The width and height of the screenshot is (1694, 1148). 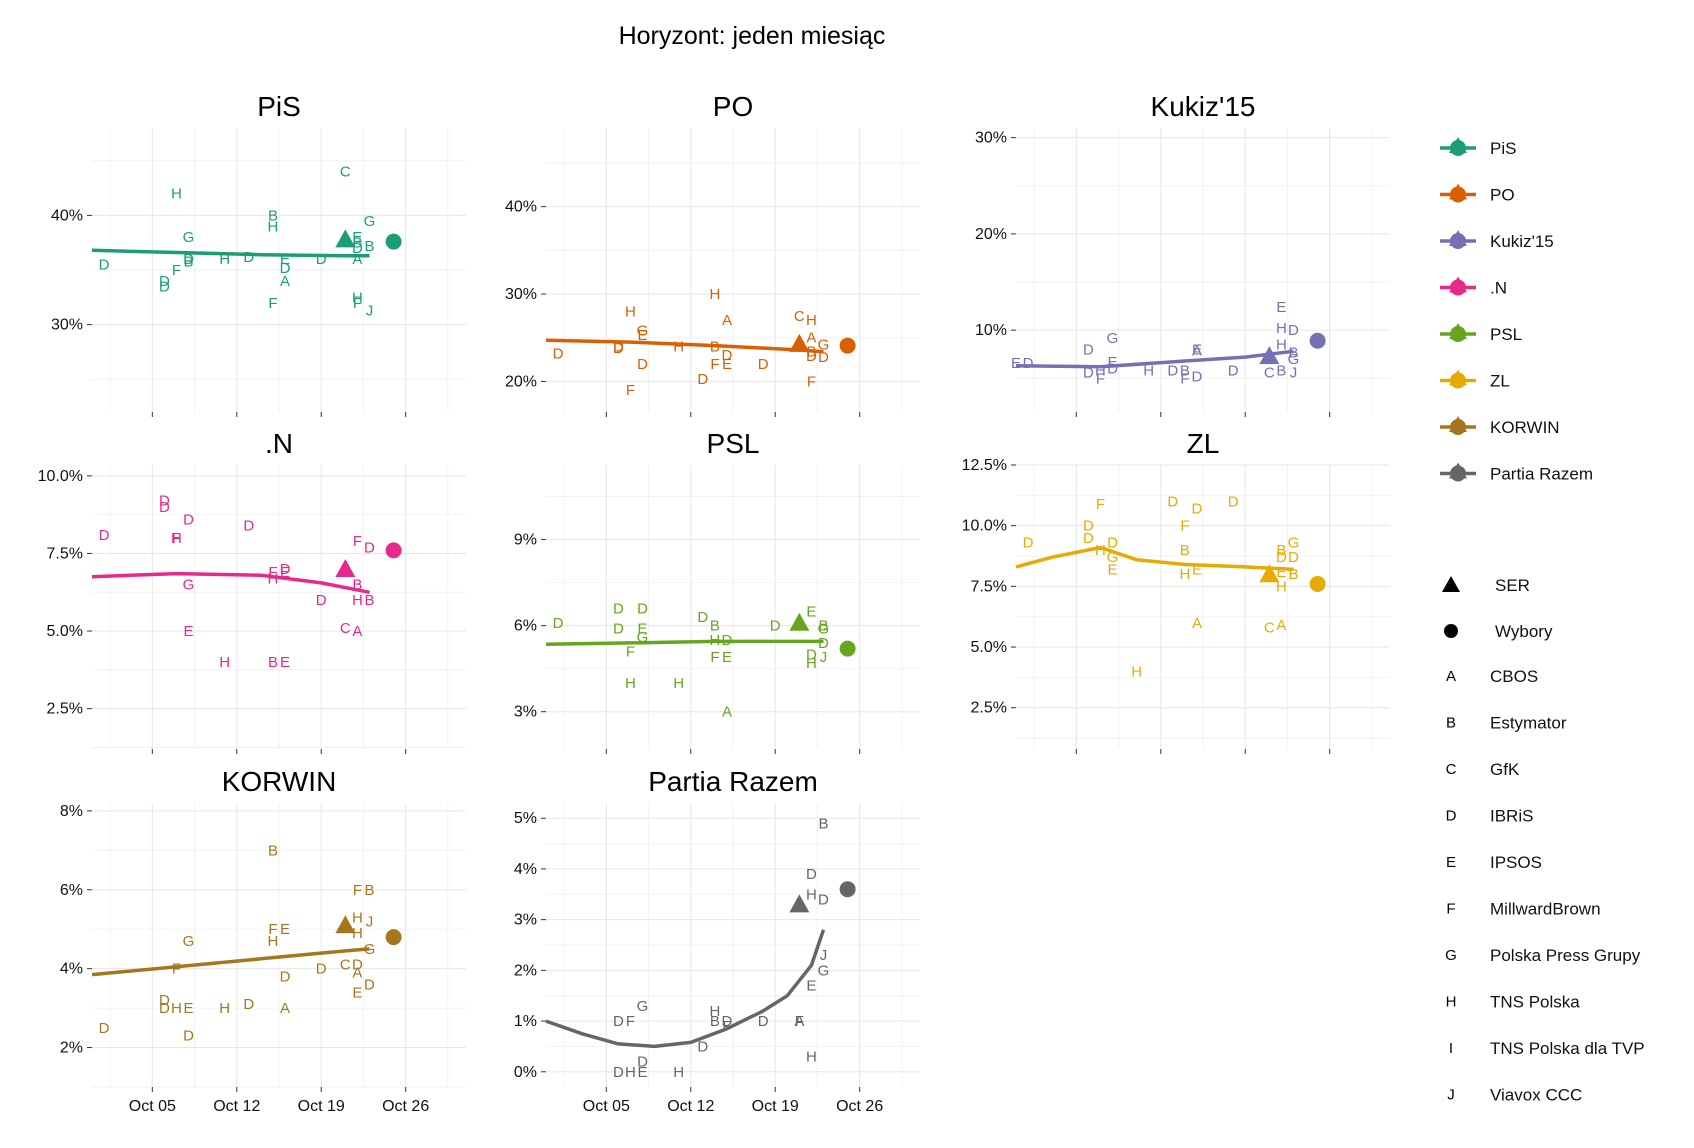 What do you see at coordinates (279, 781) in the screenshot?
I see `panel-title: KORWIN` at bounding box center [279, 781].